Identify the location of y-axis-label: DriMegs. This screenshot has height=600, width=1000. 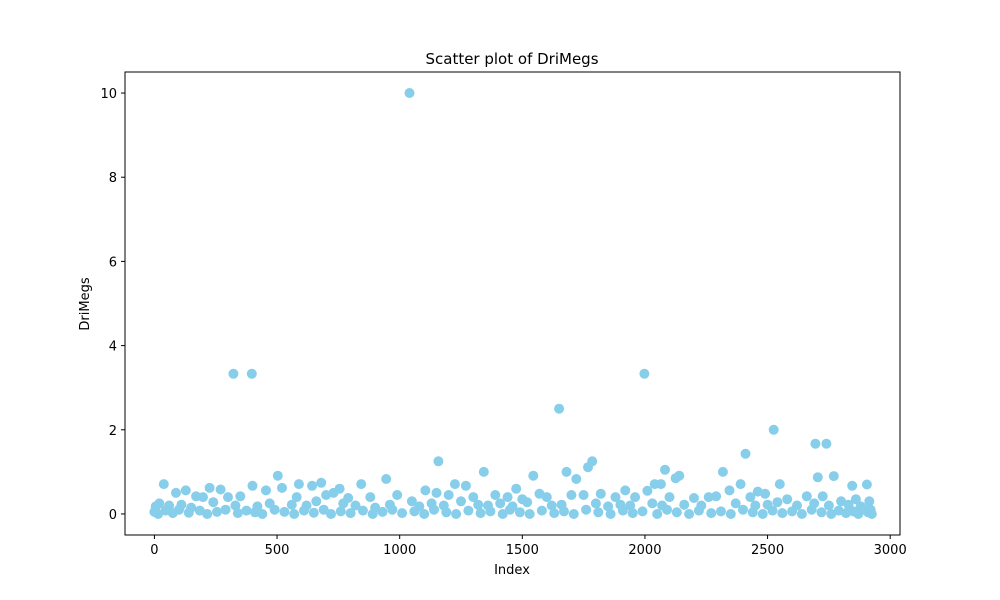
(85, 303).